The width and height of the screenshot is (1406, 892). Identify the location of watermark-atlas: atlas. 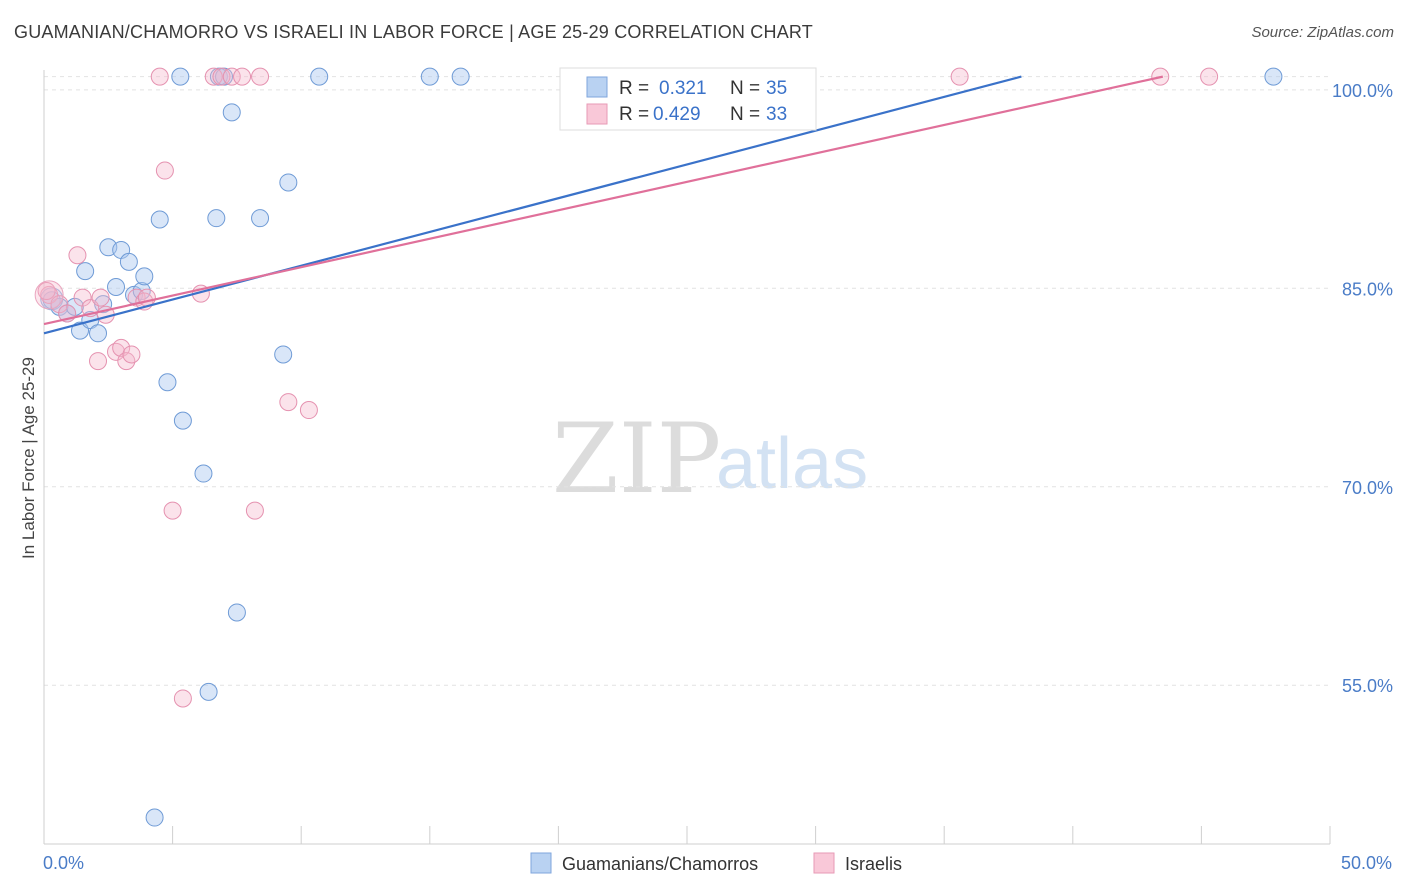
(792, 464).